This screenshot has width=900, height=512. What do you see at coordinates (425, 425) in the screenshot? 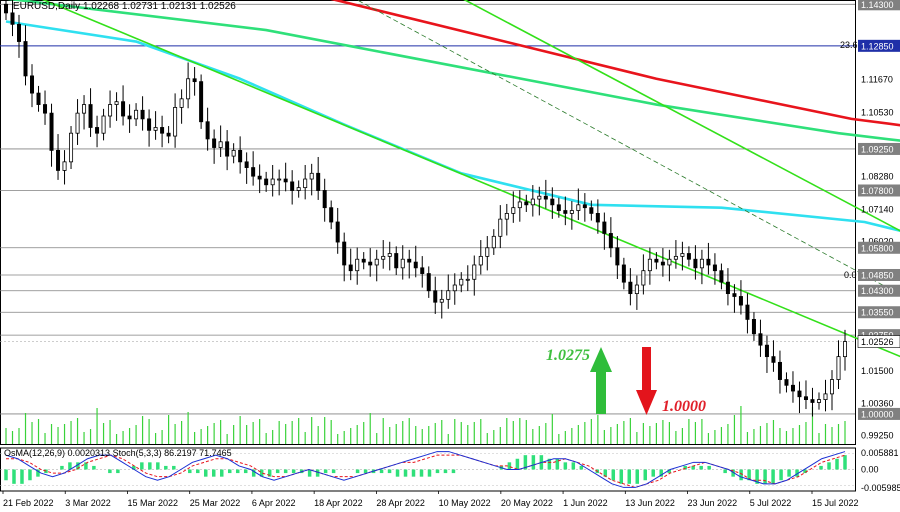
I see `volume-bars` at bounding box center [425, 425].